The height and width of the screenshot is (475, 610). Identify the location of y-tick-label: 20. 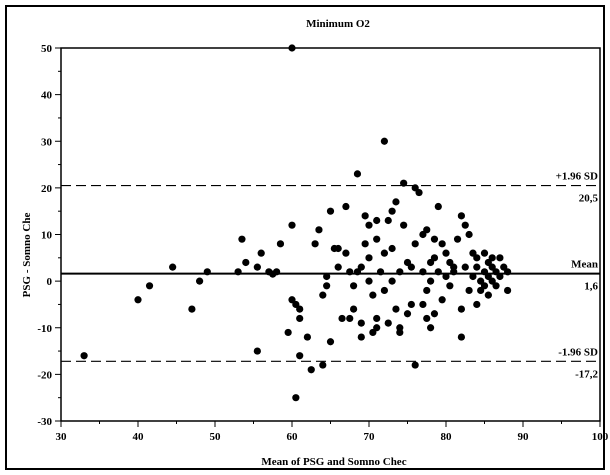
(47, 189).